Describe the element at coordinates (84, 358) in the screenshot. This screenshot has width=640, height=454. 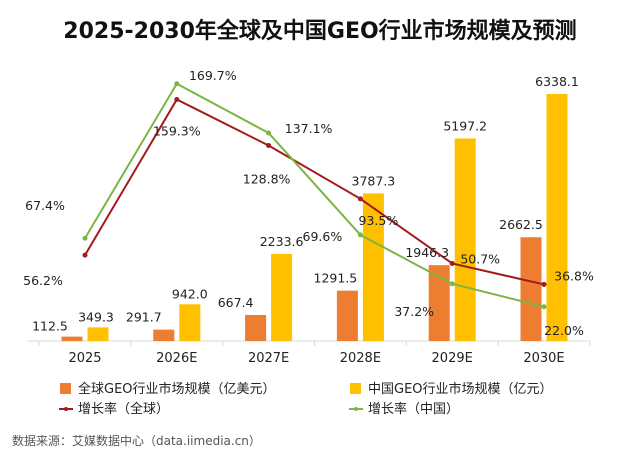
I see `x-tick-label: 2025` at that location.